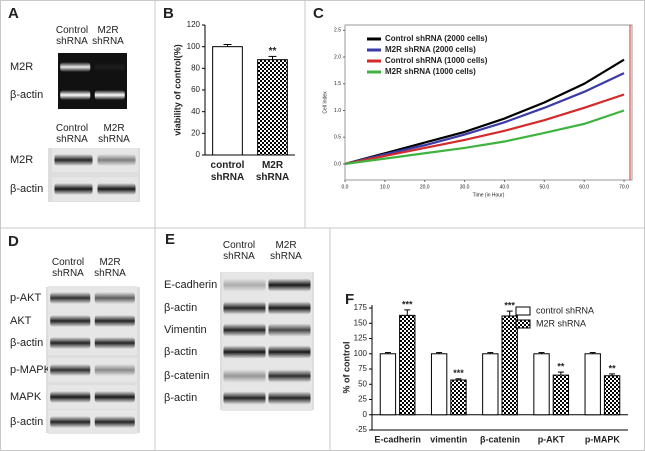 This screenshot has width=645, height=451. What do you see at coordinates (362, 368) in the screenshot?
I see `y-tick-label: 75` at bounding box center [362, 368].